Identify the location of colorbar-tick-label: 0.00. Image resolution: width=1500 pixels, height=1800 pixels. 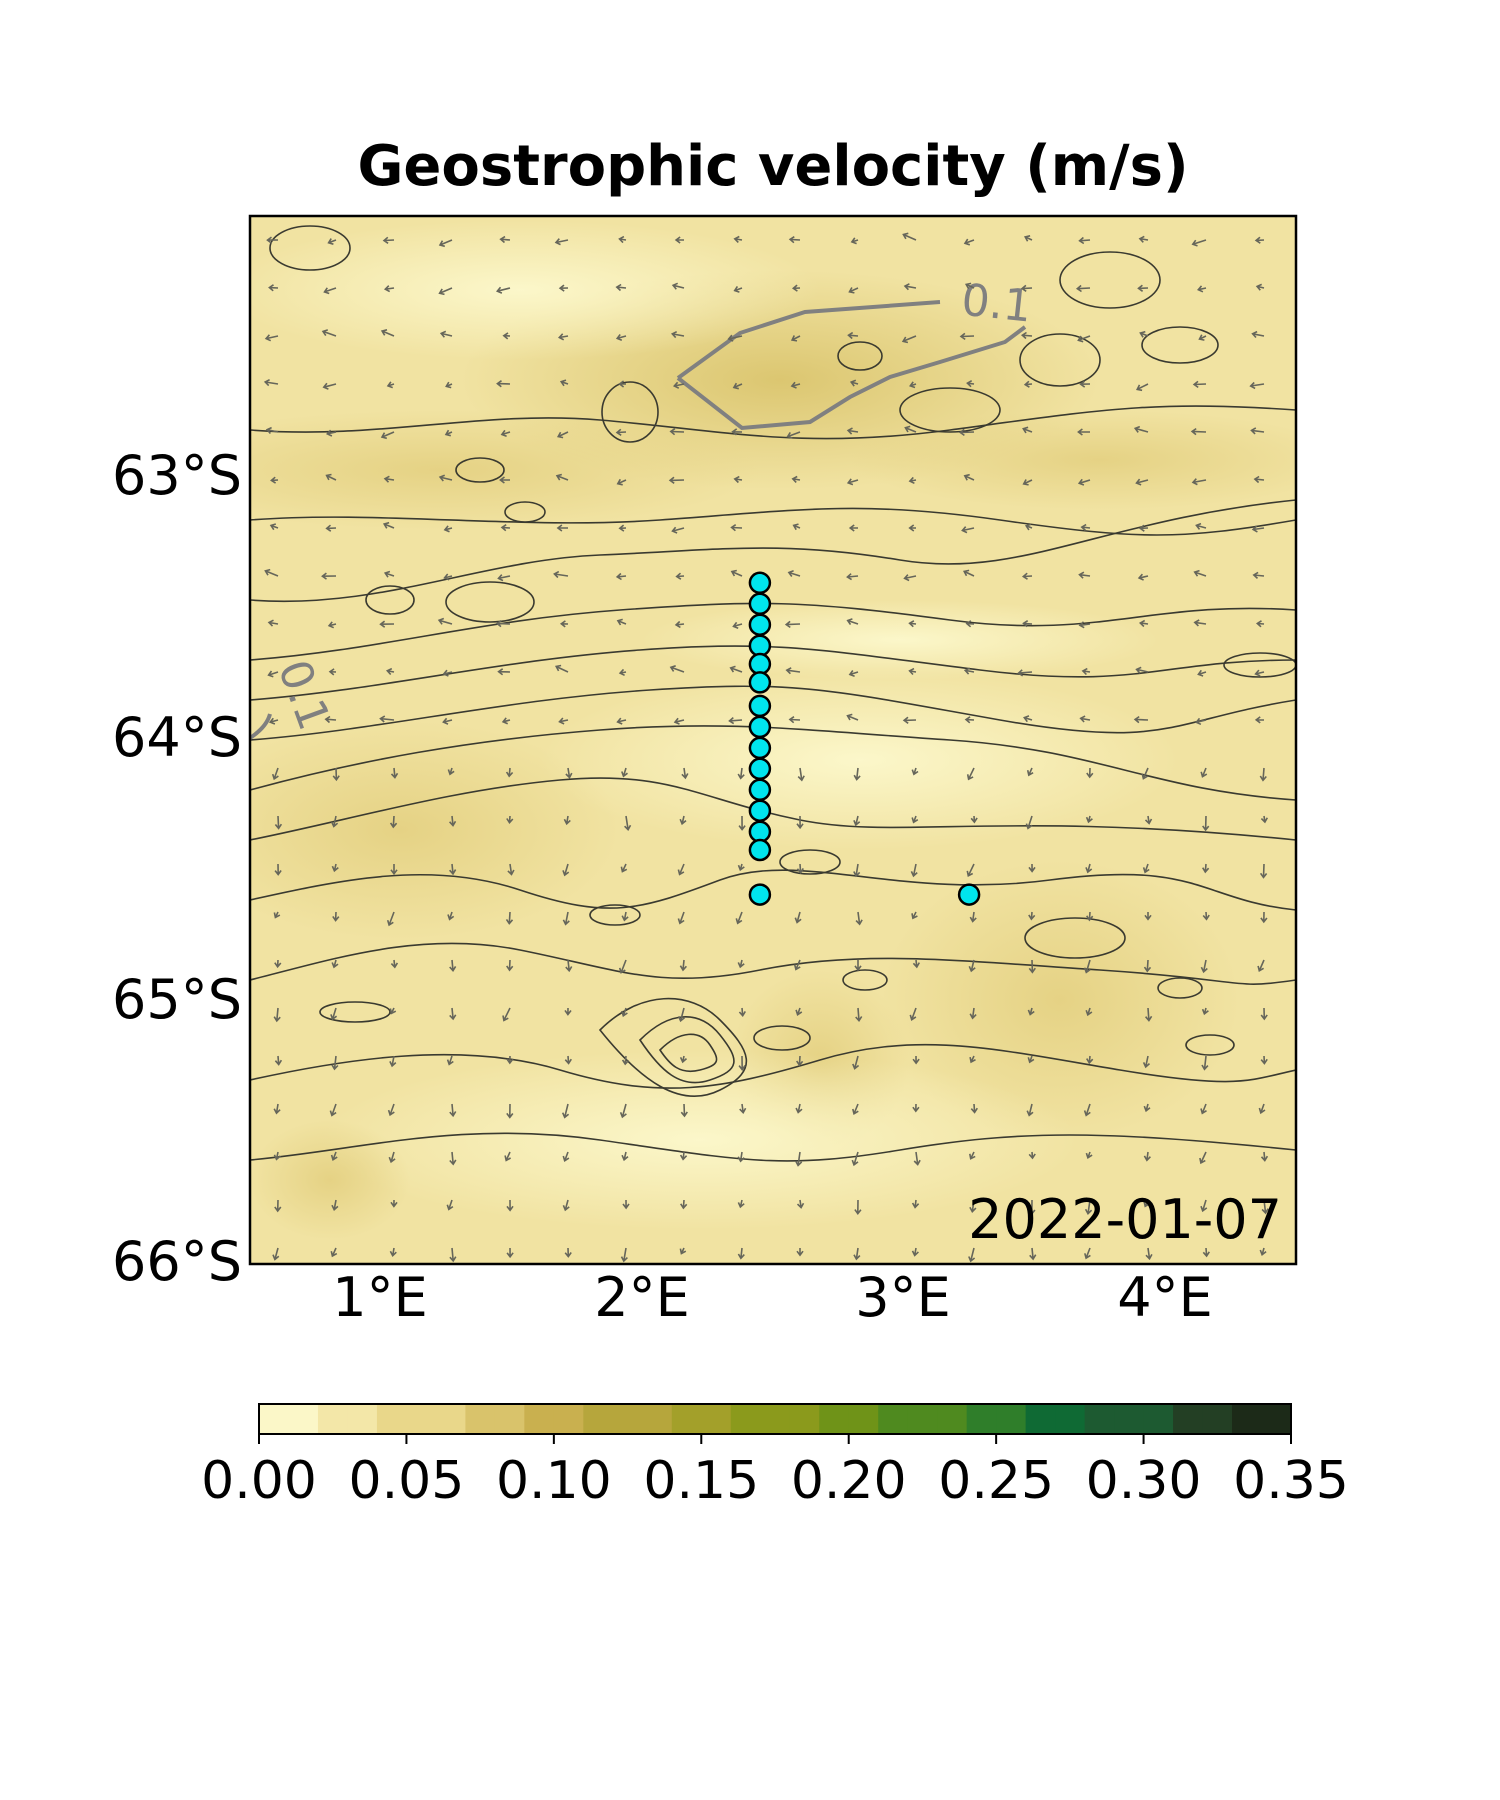
(259, 1481).